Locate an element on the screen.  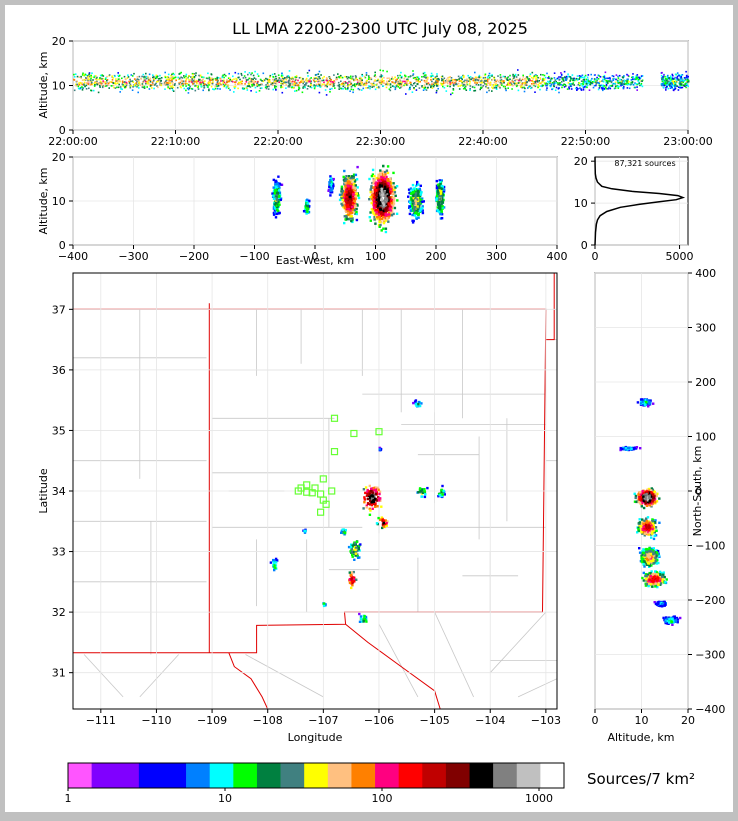
x-tick-label: 100 is located at coordinates (375, 256).